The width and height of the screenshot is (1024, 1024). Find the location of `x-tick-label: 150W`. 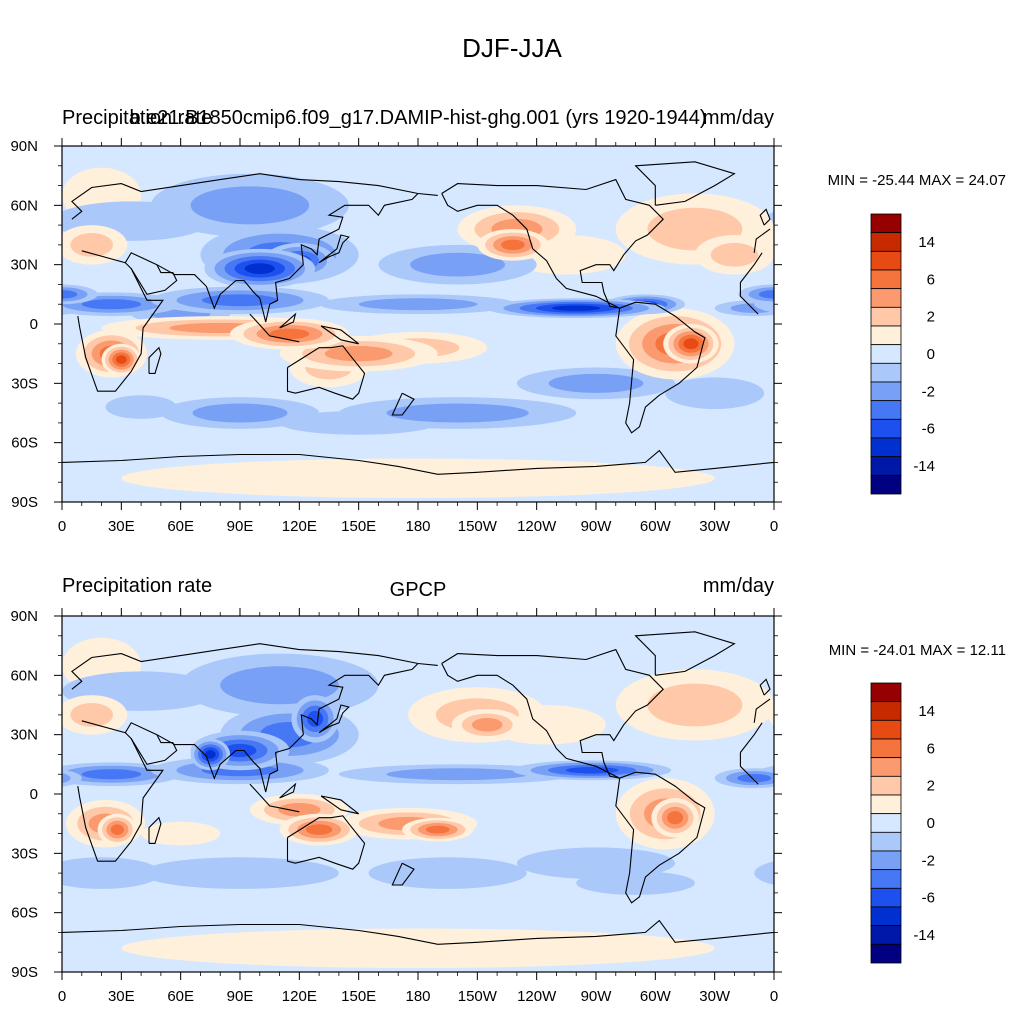

x-tick-label: 150W is located at coordinates (478, 996).